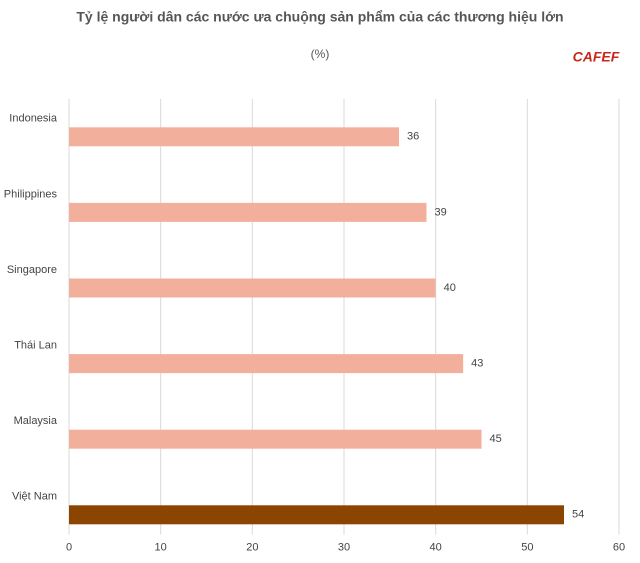  What do you see at coordinates (619, 548) in the screenshot?
I see `x-tick-label: 60` at bounding box center [619, 548].